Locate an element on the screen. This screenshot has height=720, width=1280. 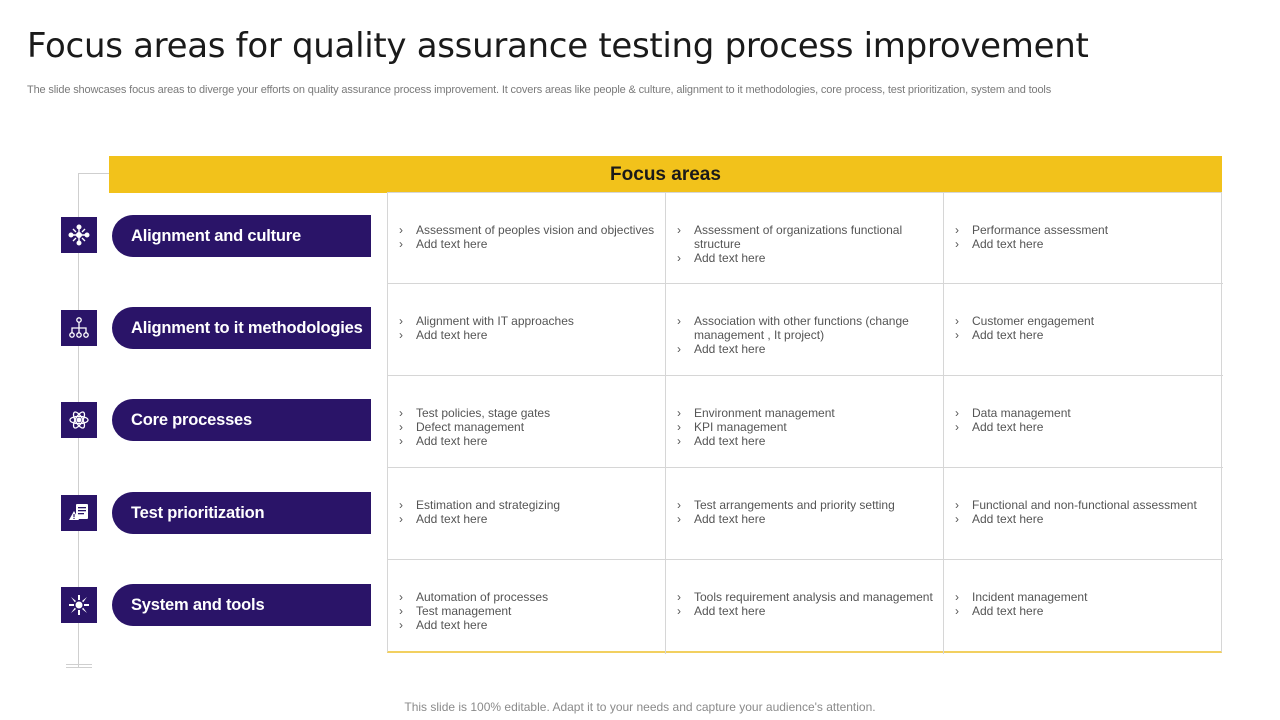
table-cell: Performance assessmentAdd text here is located at coordinates (1083, 238).